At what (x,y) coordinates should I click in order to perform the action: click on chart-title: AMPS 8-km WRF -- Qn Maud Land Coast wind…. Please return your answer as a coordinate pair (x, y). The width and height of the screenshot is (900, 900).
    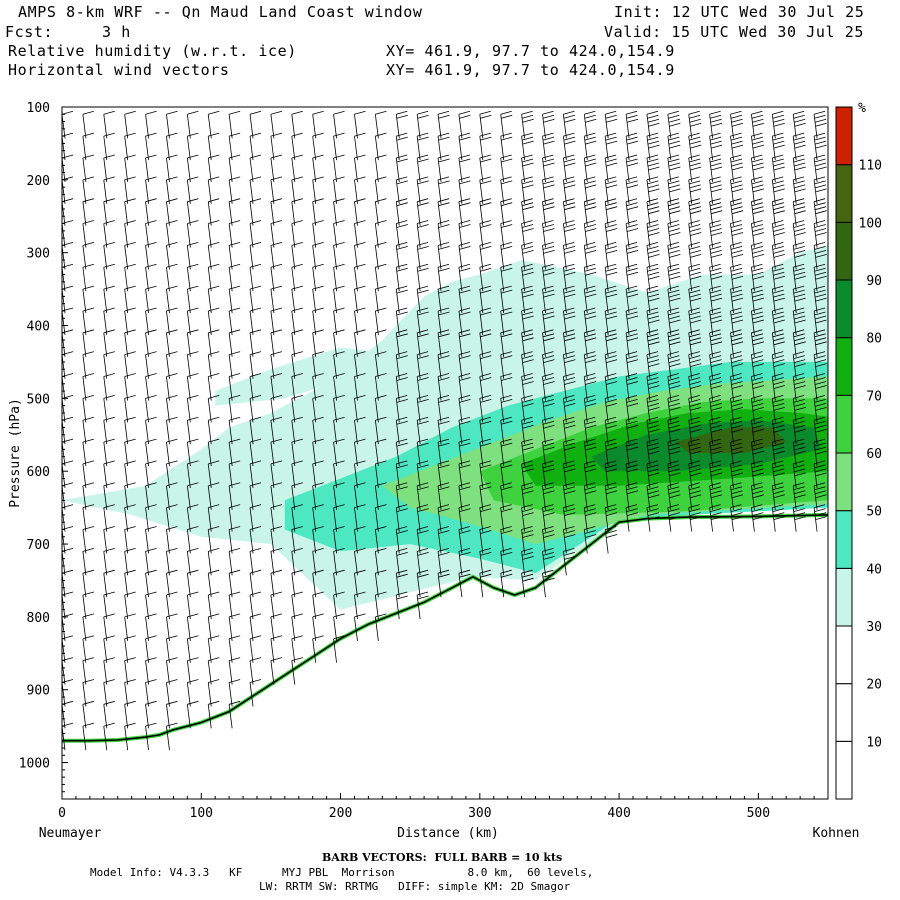
    Looking at the image, I should click on (220, 12).